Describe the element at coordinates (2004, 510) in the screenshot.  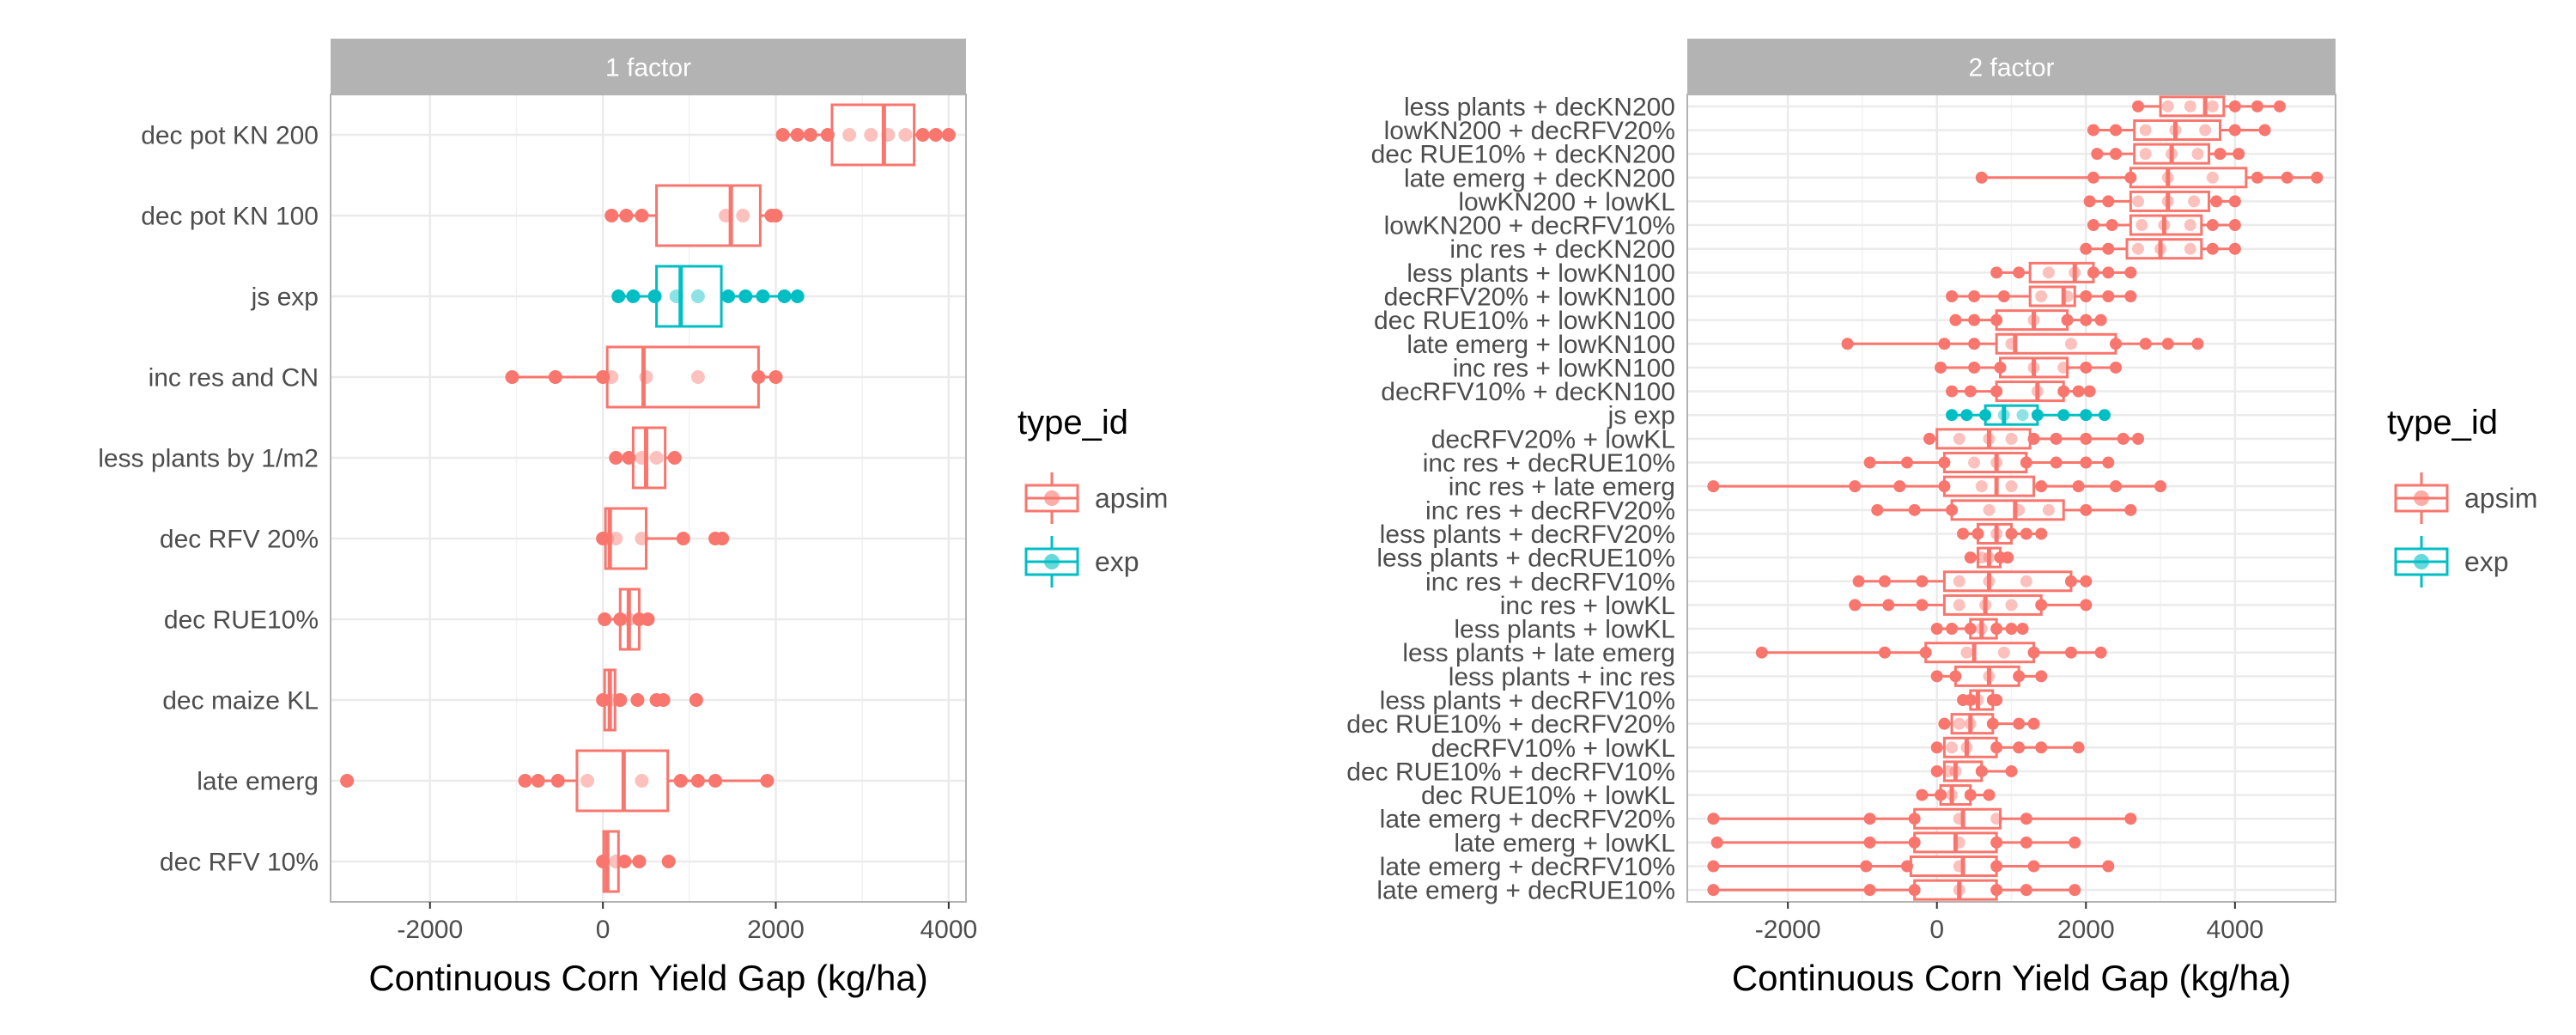
I see `boxplot-inc-res-decrfv20-` at that location.